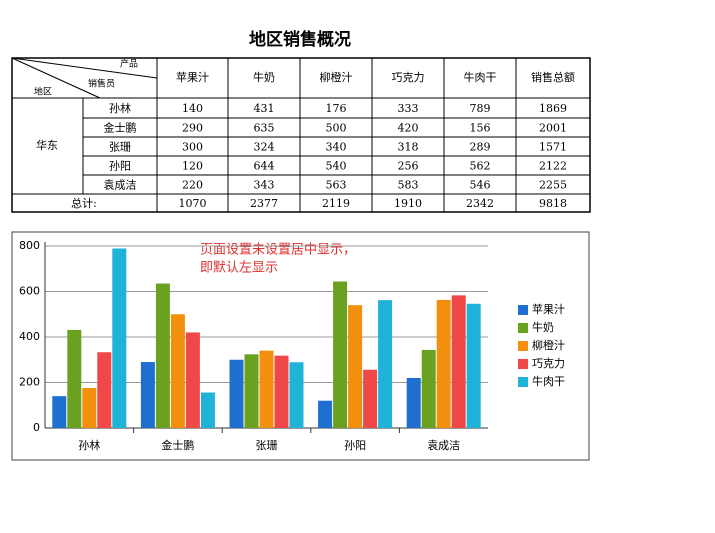  Describe the element at coordinates (192, 77) in the screenshot. I see `column-header: 苹果汁` at that location.